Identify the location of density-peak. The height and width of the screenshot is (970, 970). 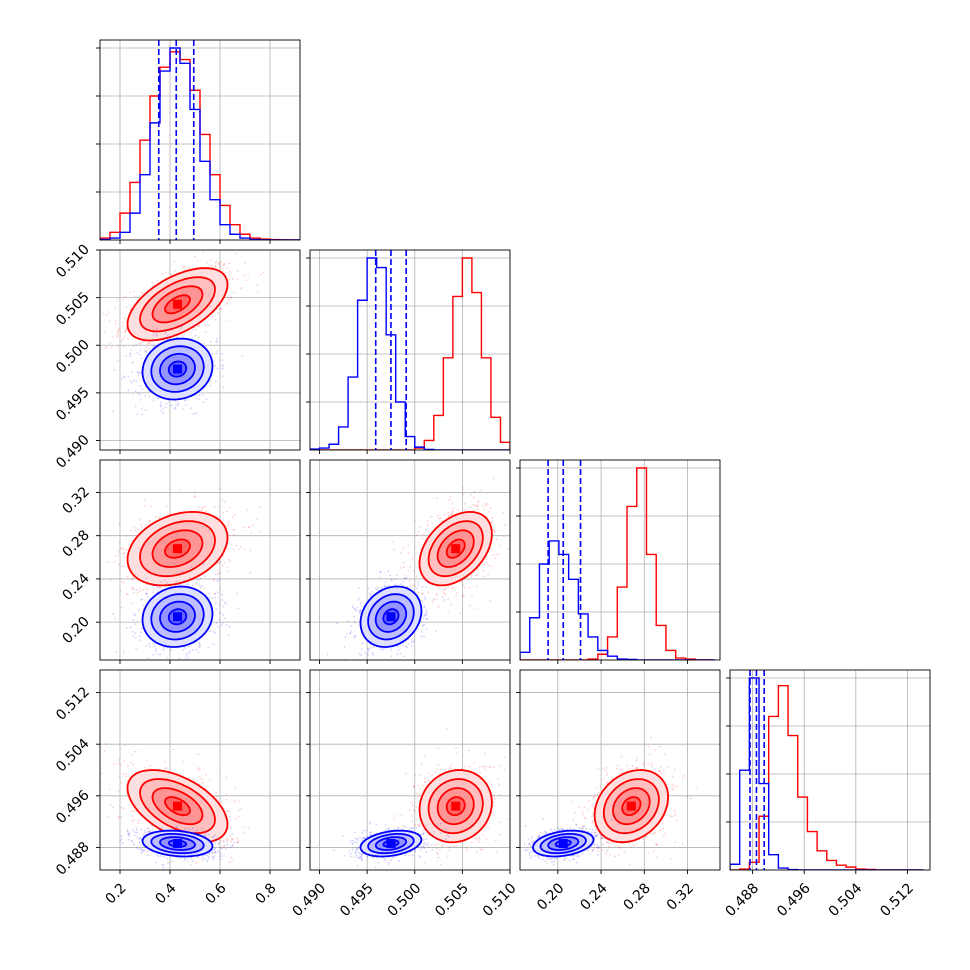
(177, 617).